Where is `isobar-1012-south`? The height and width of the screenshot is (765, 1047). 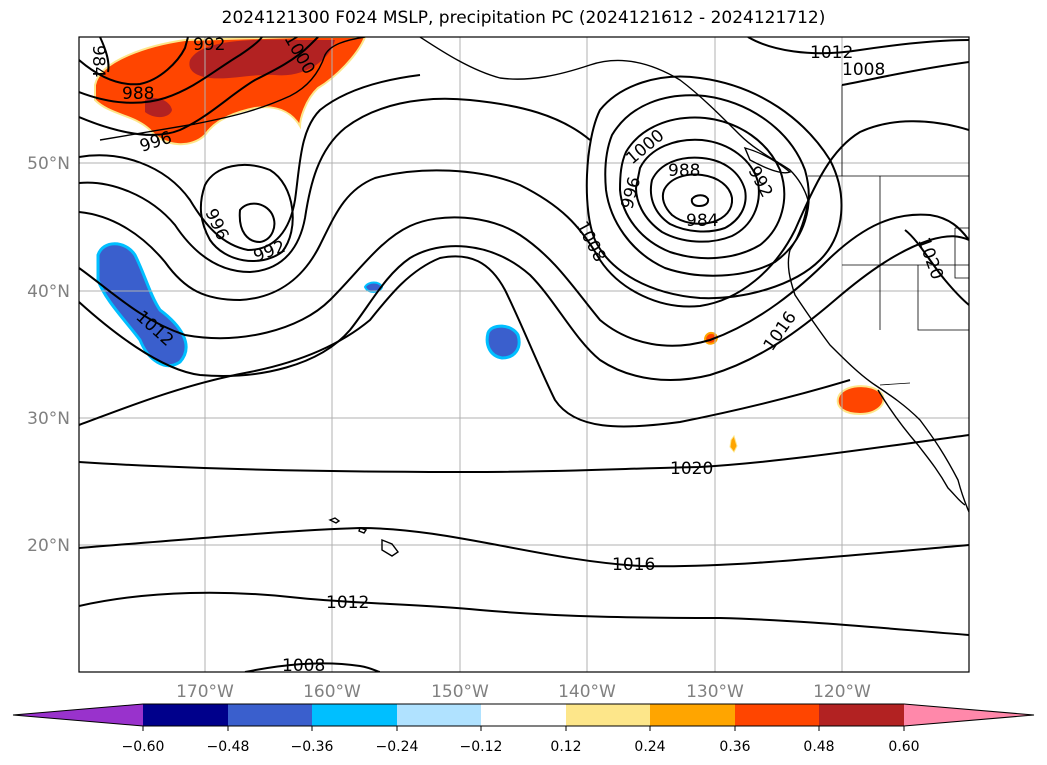 isobar-1012-south is located at coordinates (524, 613).